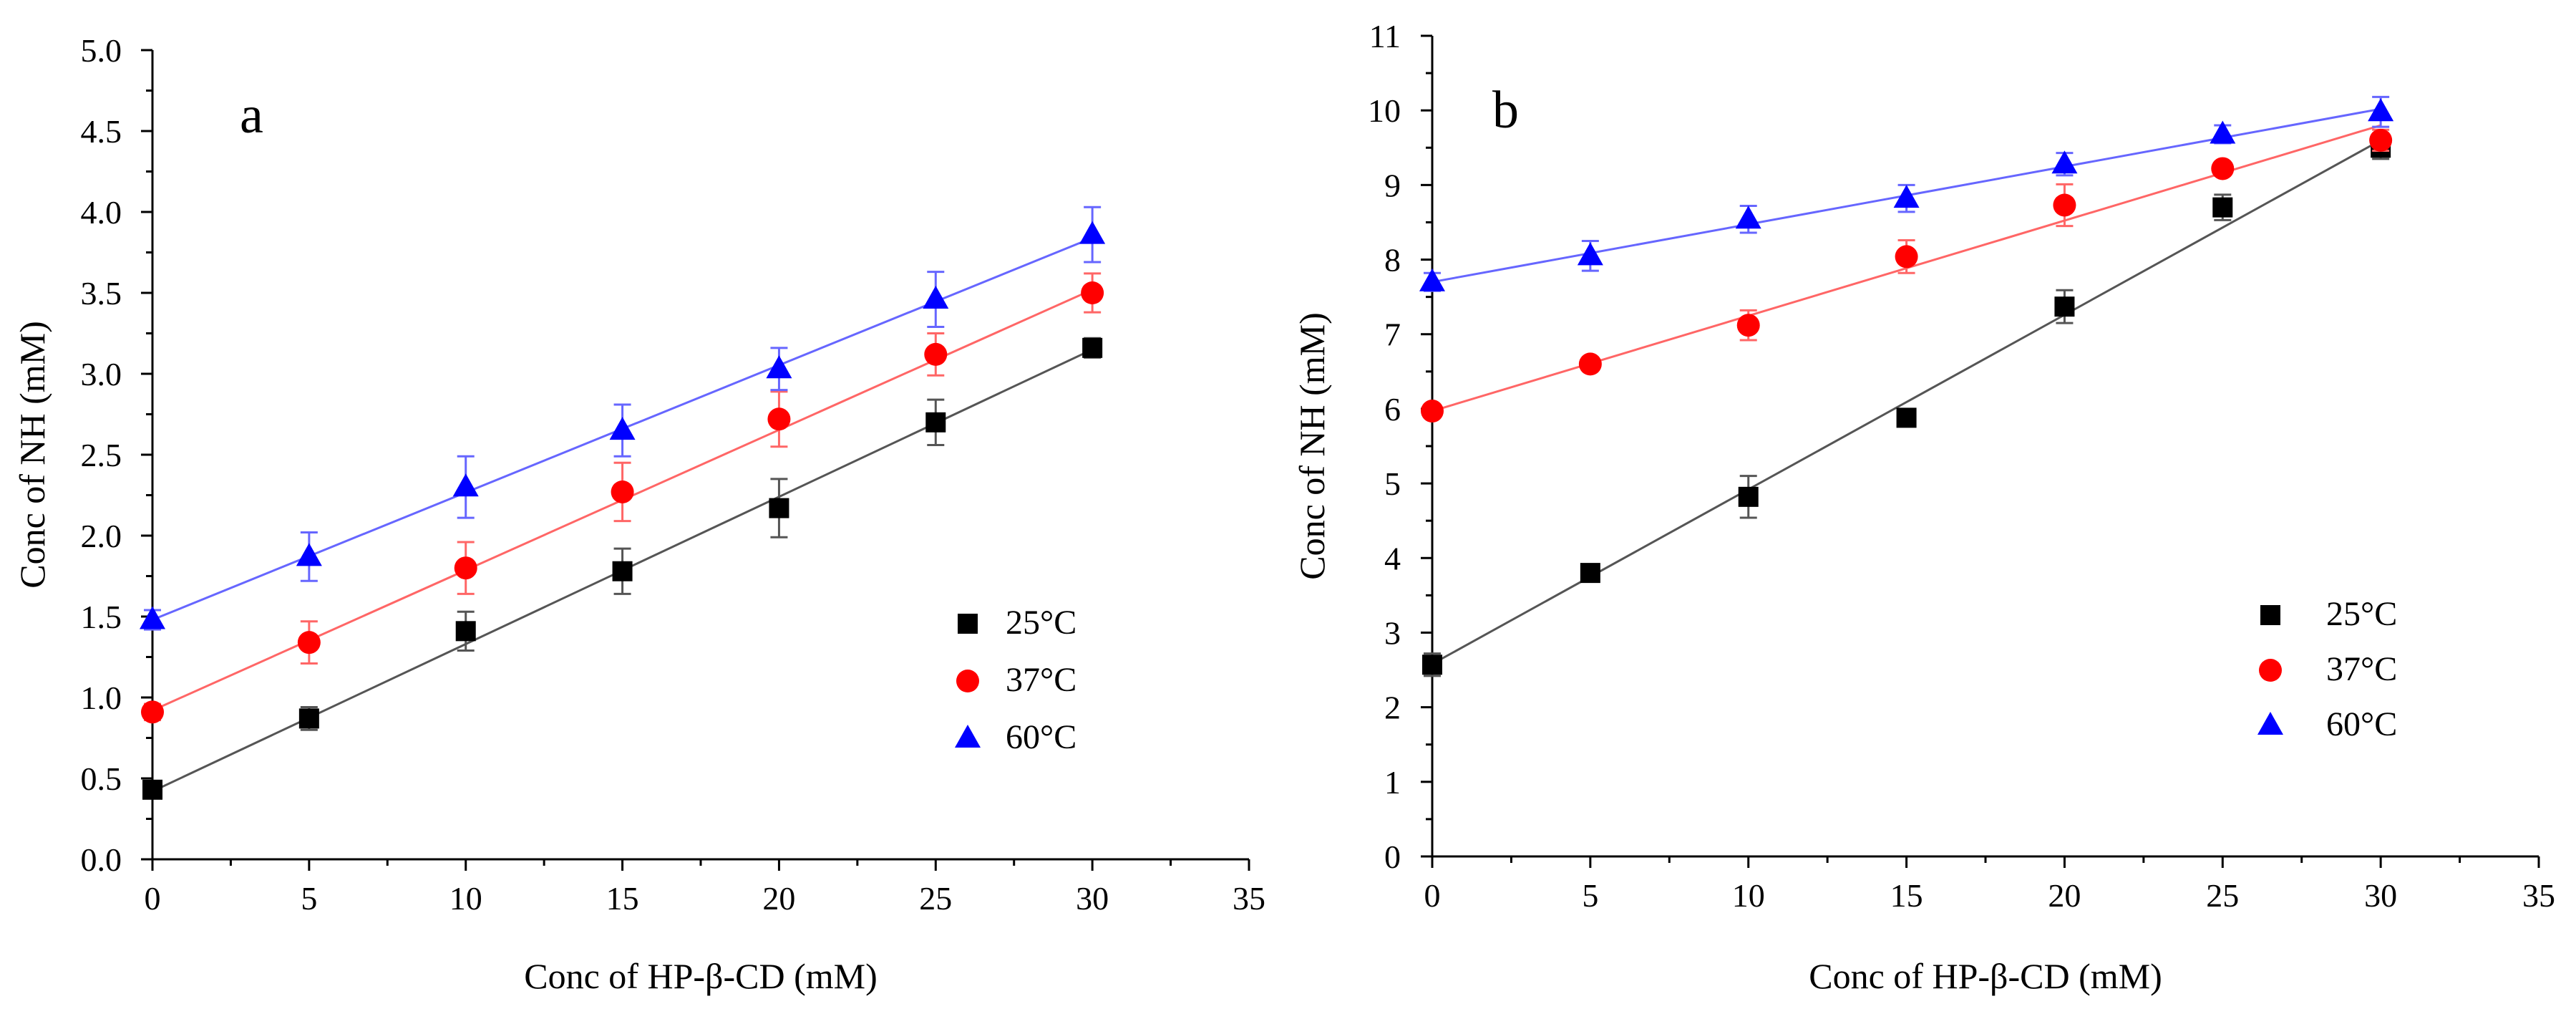 The image size is (2576, 1024). Describe the element at coordinates (1392, 185) in the screenshot. I see `y-tick-label: 9` at that location.